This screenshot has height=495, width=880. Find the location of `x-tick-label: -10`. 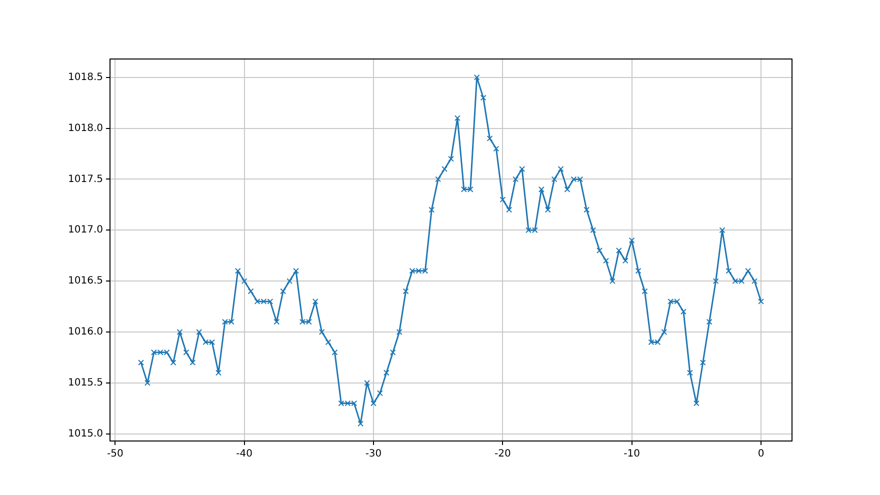

x-tick-label: -10 is located at coordinates (632, 454).